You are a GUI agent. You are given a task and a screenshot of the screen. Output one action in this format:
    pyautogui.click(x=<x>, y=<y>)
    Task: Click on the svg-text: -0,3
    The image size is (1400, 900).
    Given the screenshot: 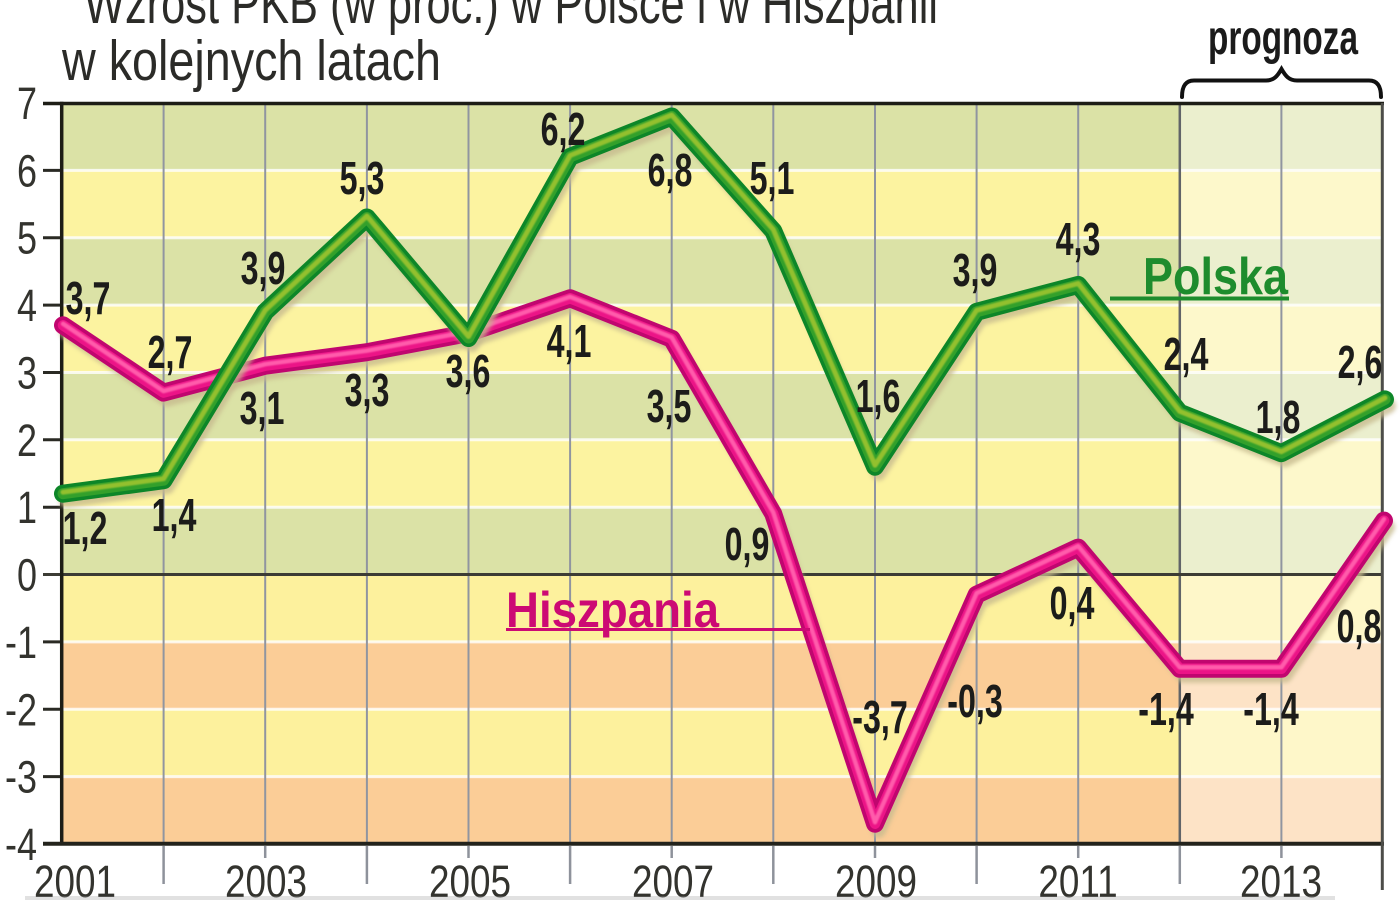 What is the action you would take?
    pyautogui.click(x=974, y=701)
    